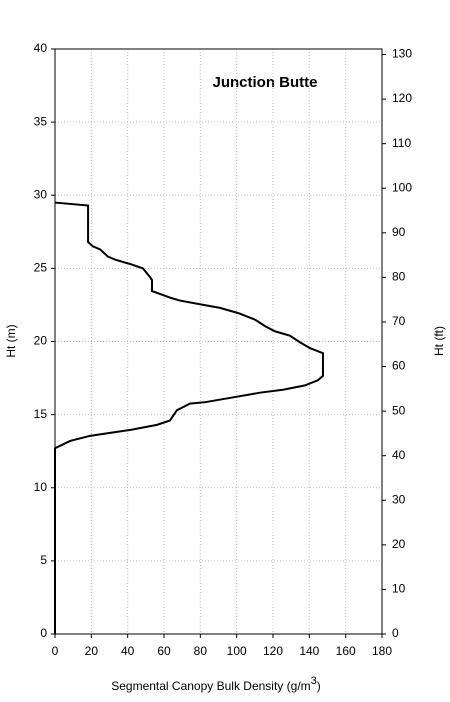 This screenshot has height=702, width=450. Describe the element at coordinates (382, 651) in the screenshot. I see `x-tick-label: 180` at that location.